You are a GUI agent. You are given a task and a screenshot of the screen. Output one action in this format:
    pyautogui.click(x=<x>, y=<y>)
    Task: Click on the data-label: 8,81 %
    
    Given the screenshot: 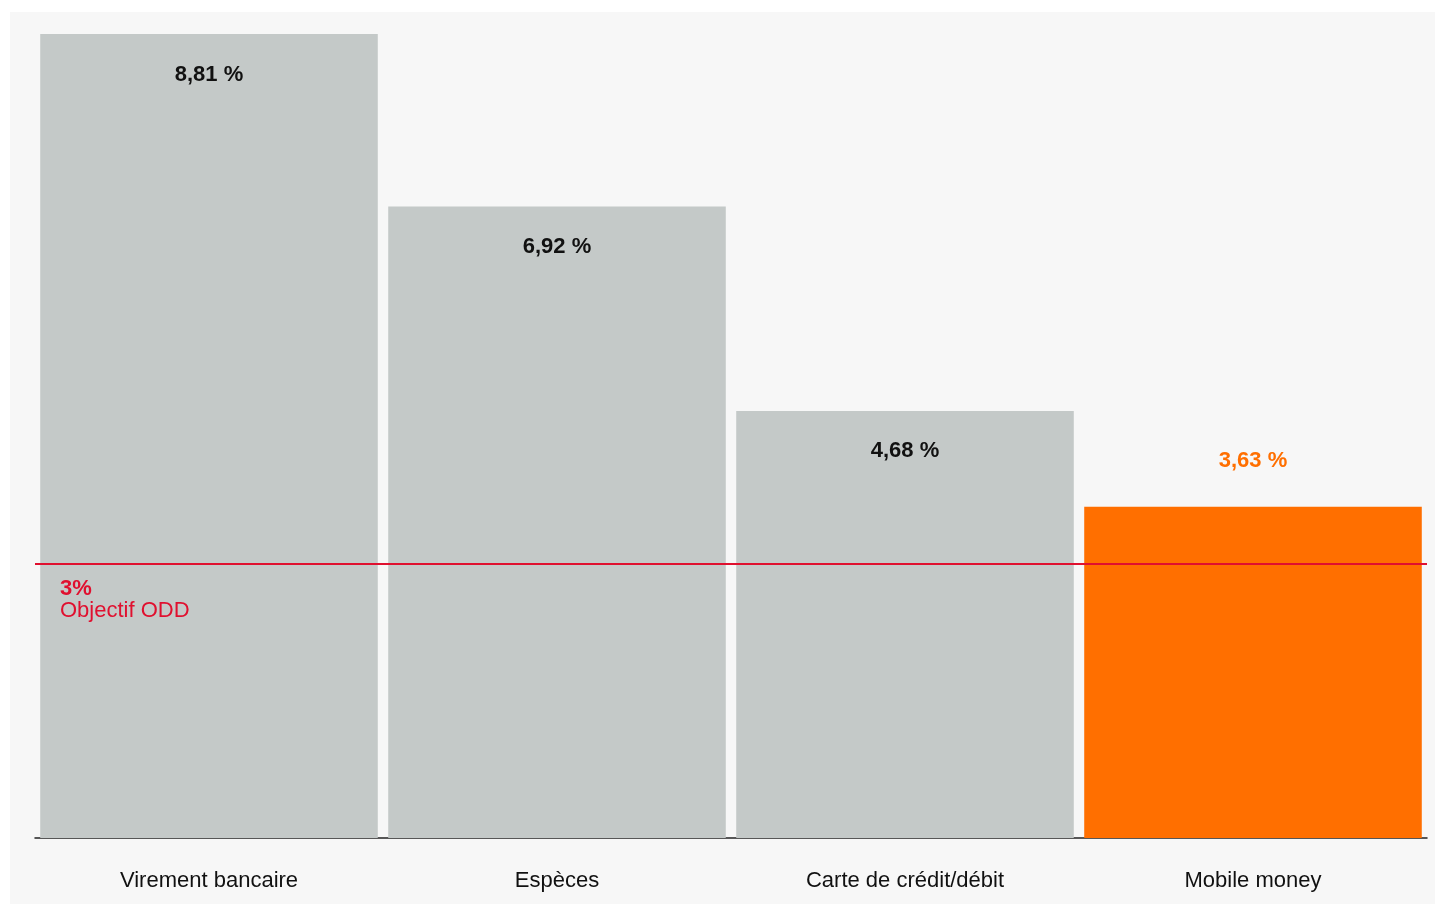 What is the action you would take?
    pyautogui.click(x=209, y=73)
    